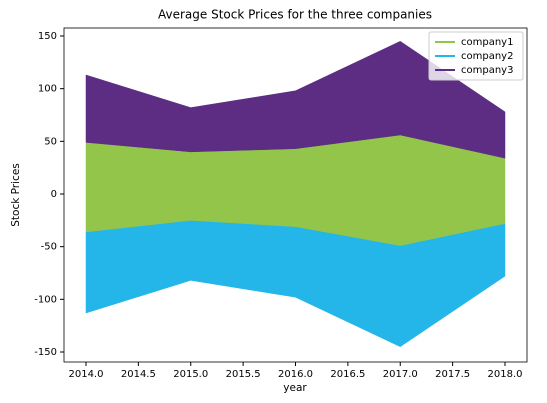 The width and height of the screenshot is (547, 403). I want to click on legend: company1 company2 company3, so click(476, 56).